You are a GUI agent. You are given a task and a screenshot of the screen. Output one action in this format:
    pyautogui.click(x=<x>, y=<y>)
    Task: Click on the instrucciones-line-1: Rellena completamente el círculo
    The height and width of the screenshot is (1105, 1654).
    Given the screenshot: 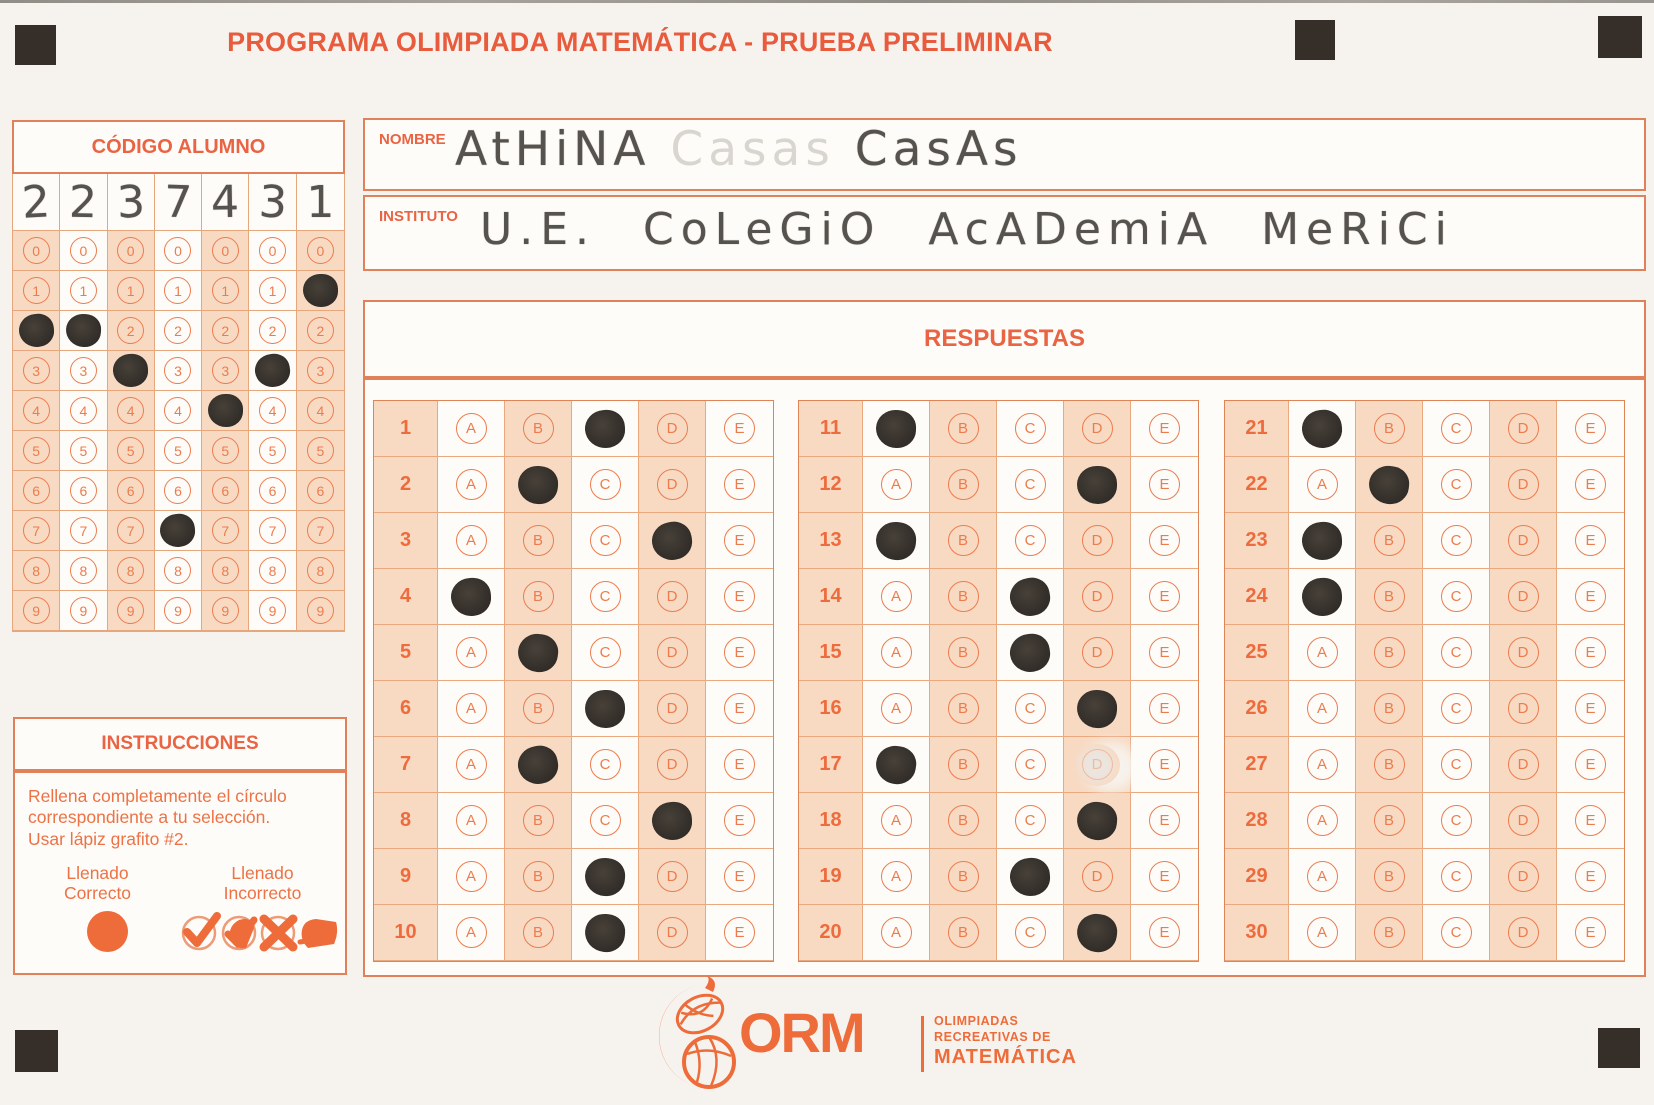 What is the action you would take?
    pyautogui.click(x=157, y=796)
    